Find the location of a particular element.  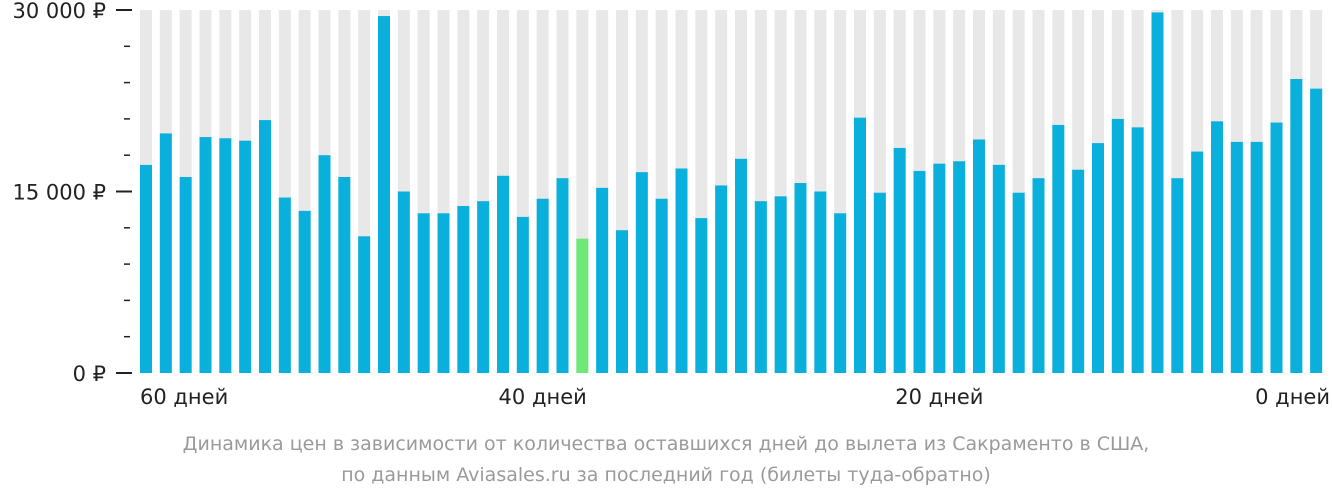

y-tick-label: 15 000 ₽ is located at coordinates (59, 193).